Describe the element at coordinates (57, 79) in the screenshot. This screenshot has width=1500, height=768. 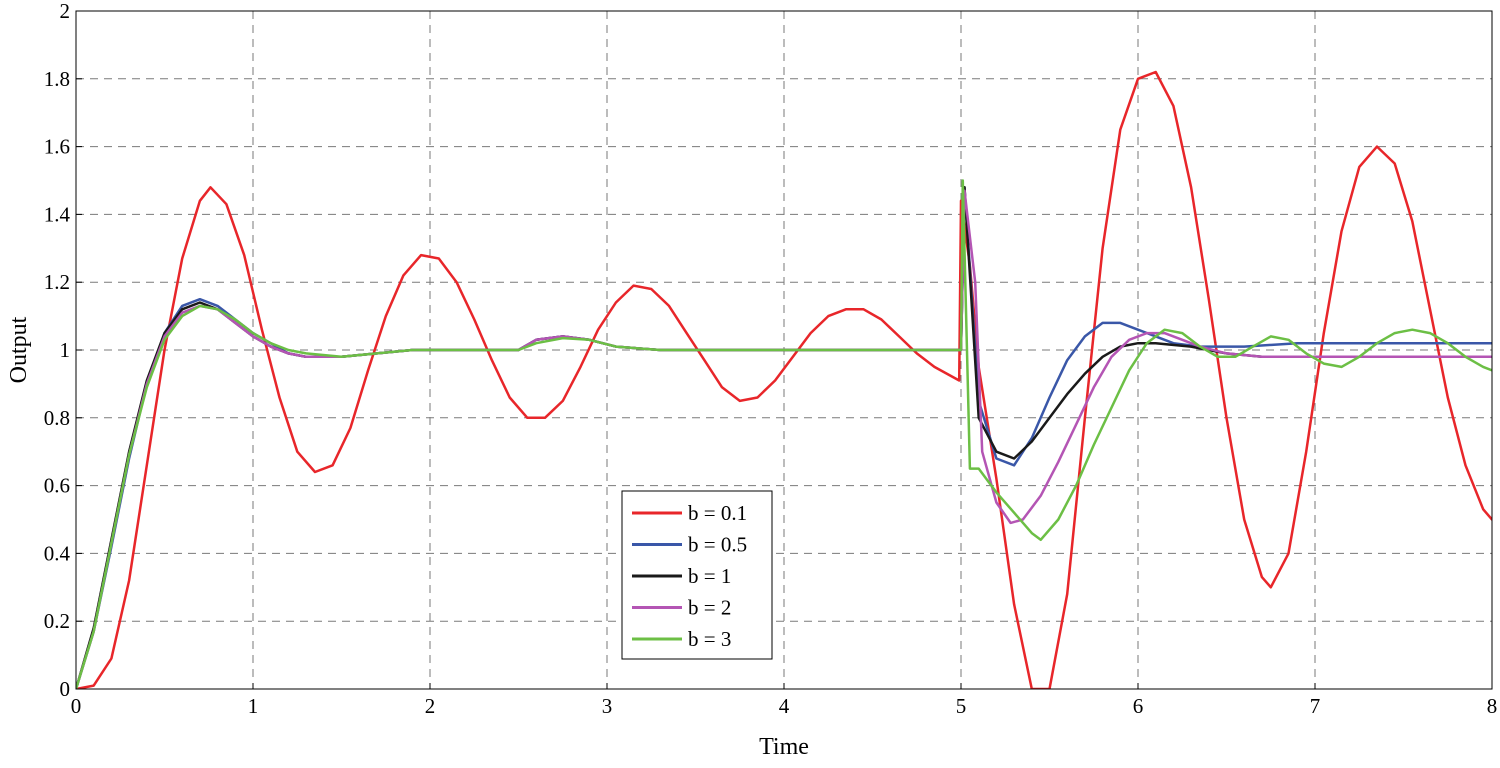
I see `y-tick-label: 1.8` at that location.